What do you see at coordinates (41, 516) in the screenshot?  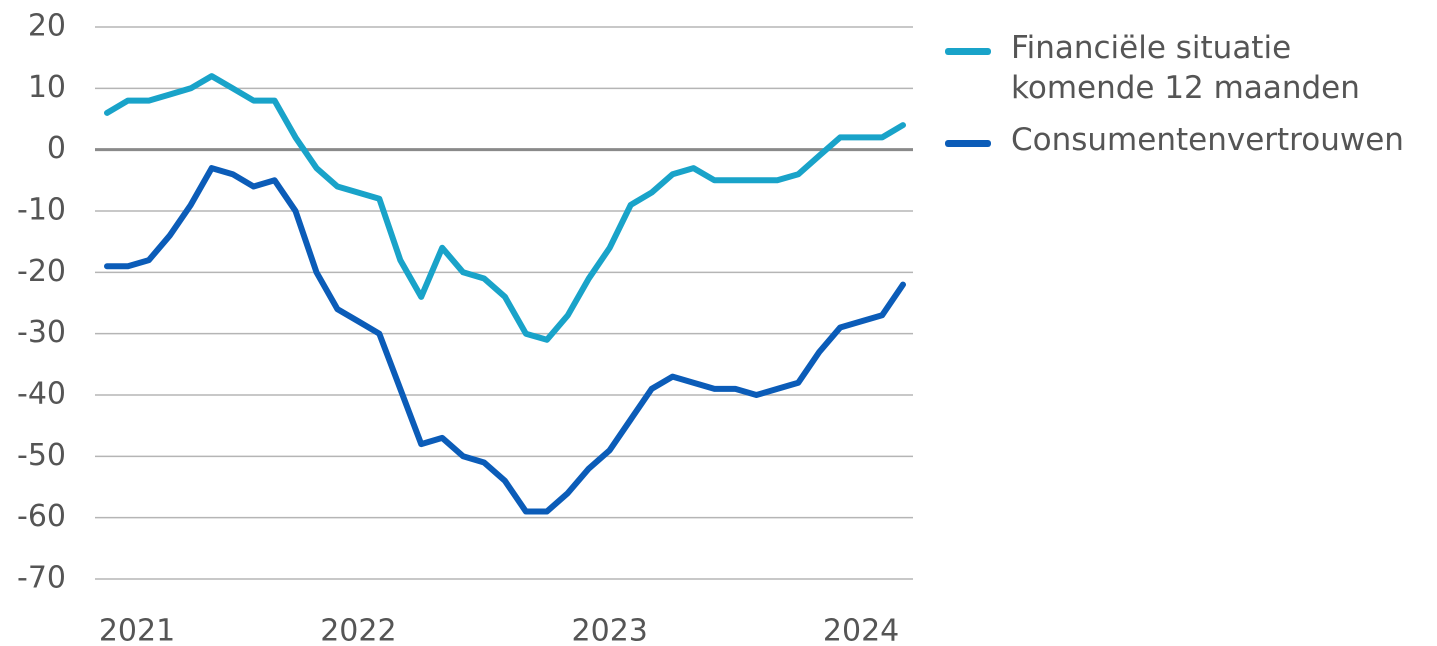 I see `y-tick-label: -60` at bounding box center [41, 516].